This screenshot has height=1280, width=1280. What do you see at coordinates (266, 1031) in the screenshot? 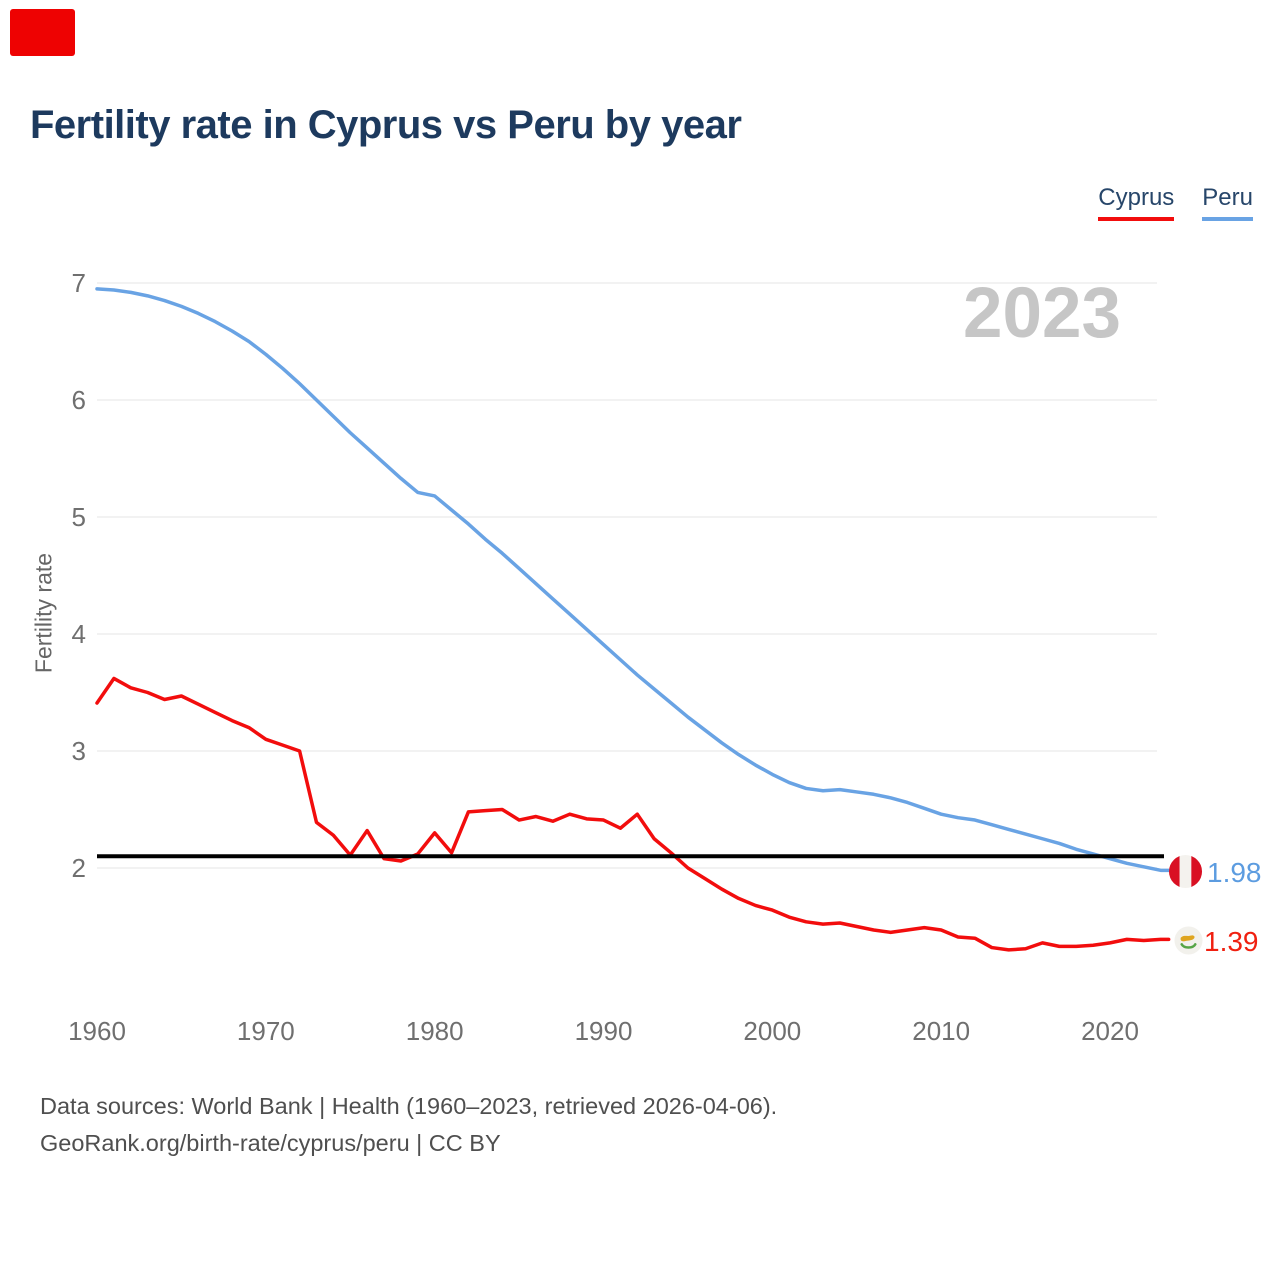
I see `x-tick-label: 1970` at bounding box center [266, 1031].